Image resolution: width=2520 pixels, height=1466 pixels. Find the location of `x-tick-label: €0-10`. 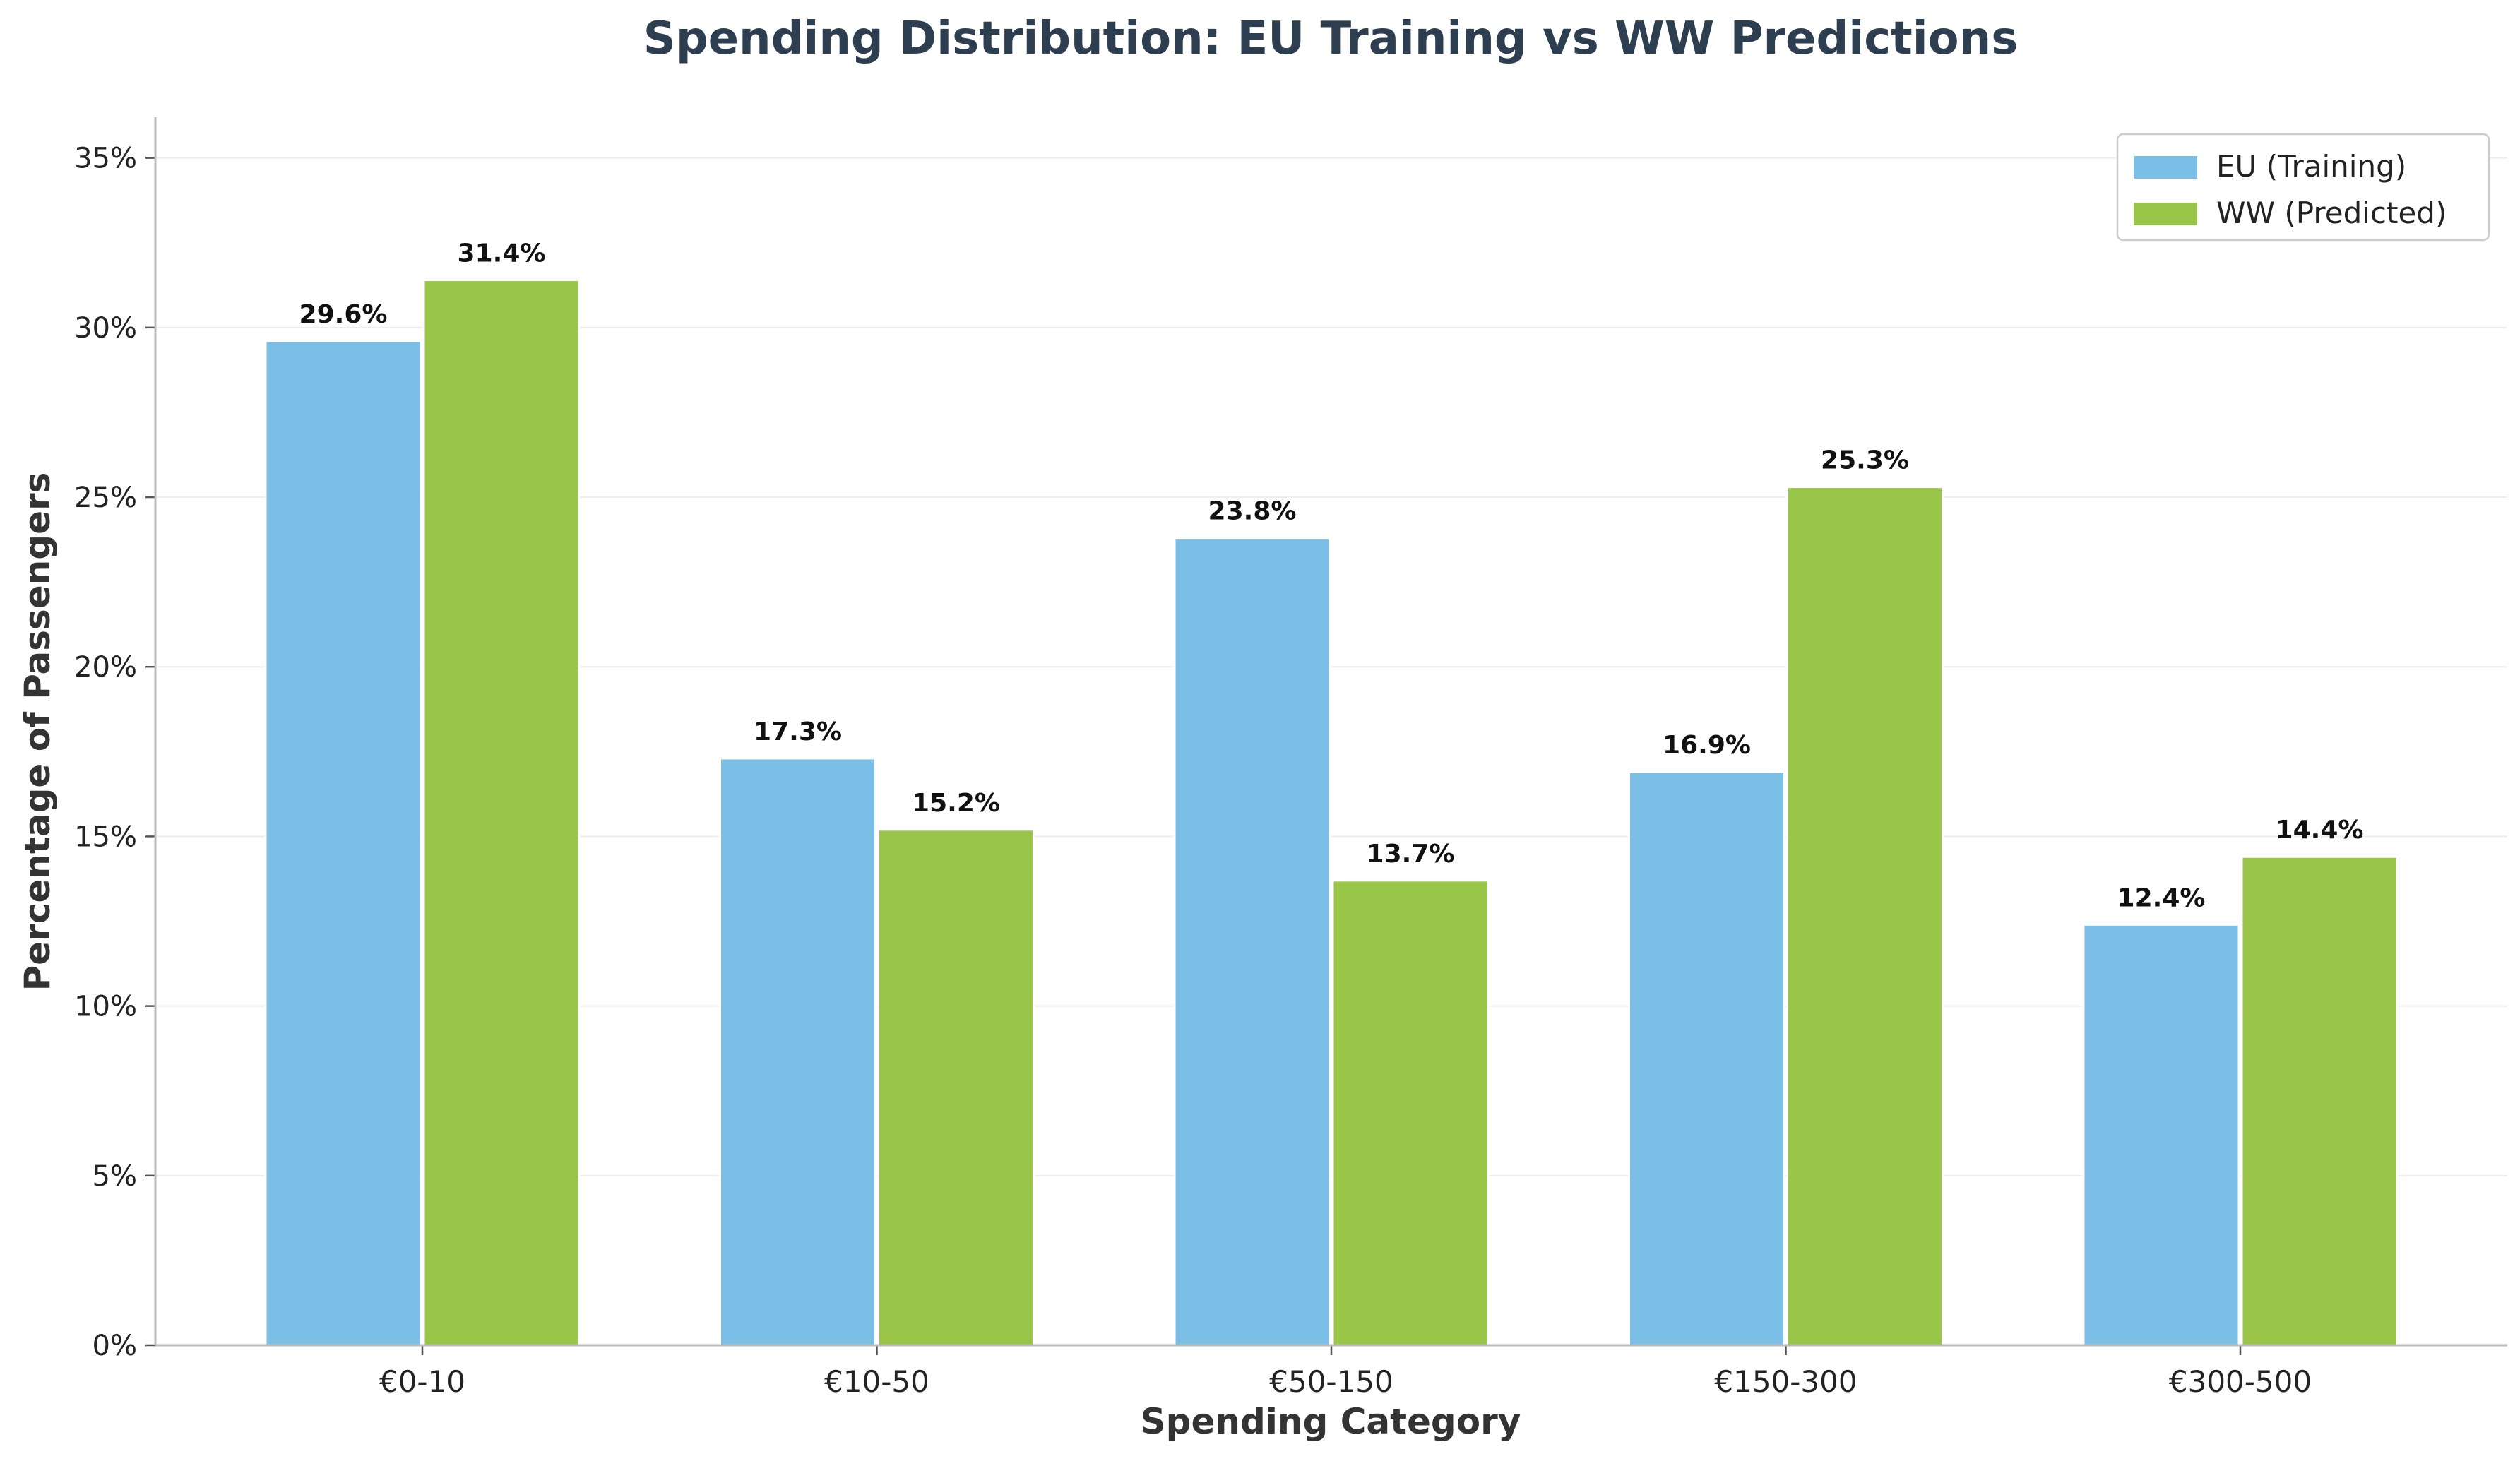

x-tick-label: €0-10 is located at coordinates (422, 1381).